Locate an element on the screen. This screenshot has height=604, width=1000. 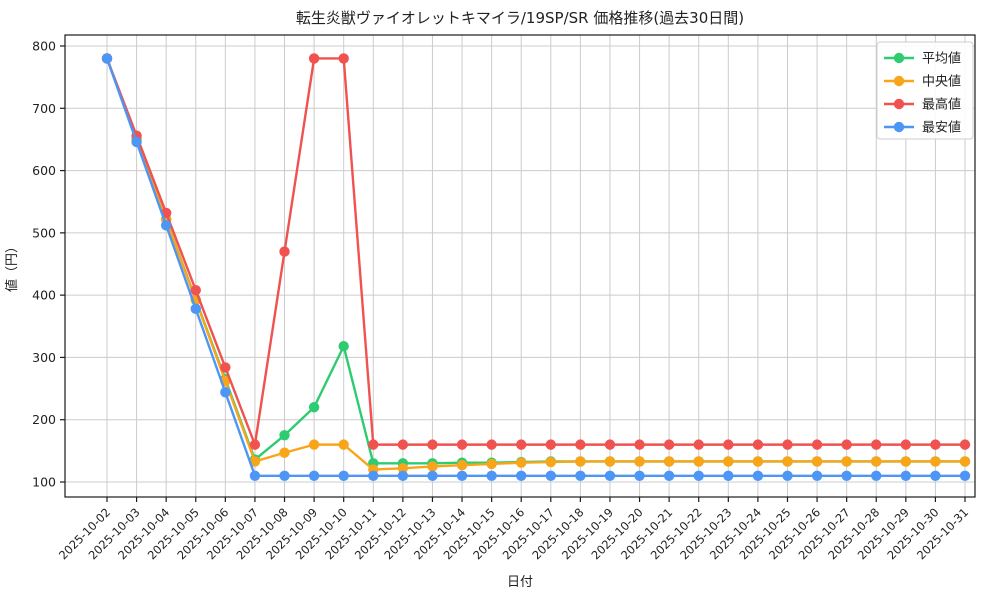
legend-marker-min is located at coordinates (899, 127).